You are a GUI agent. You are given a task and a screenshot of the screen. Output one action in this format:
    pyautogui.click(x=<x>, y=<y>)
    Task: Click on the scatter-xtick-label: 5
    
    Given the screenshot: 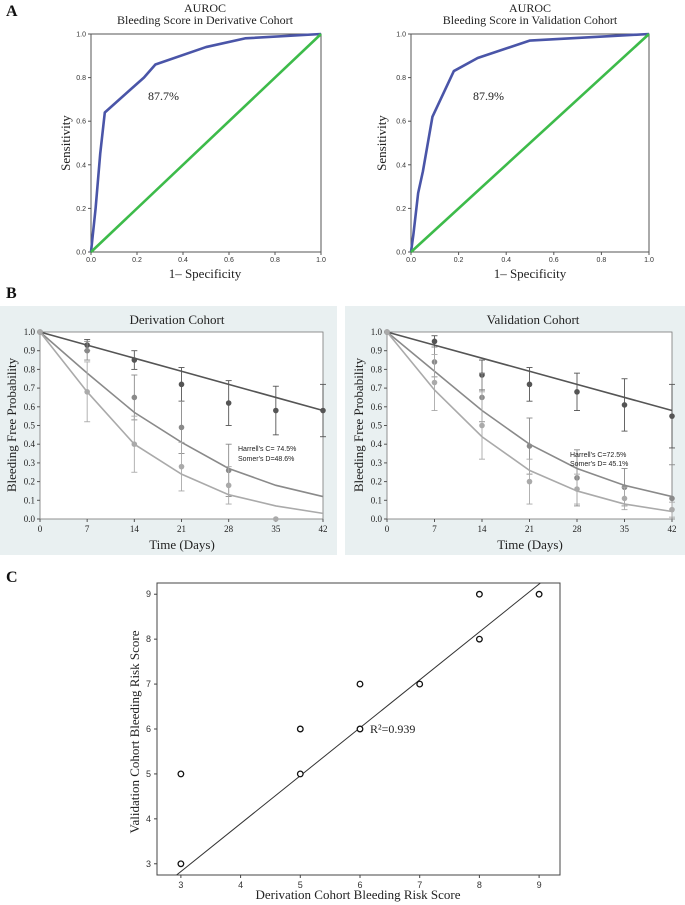 What is the action you would take?
    pyautogui.click(x=300, y=885)
    